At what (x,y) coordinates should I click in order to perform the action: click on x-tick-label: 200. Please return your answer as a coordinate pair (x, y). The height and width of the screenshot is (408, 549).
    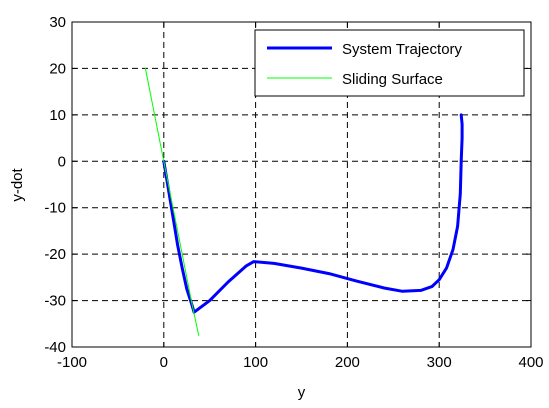
    Looking at the image, I should click on (347, 362).